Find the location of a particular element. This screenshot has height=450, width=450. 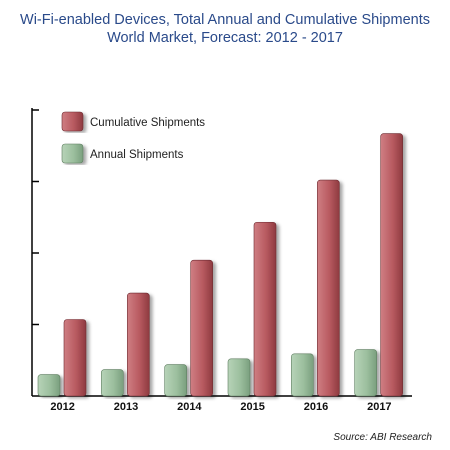

bar-cumulative-2015 is located at coordinates (265, 309).